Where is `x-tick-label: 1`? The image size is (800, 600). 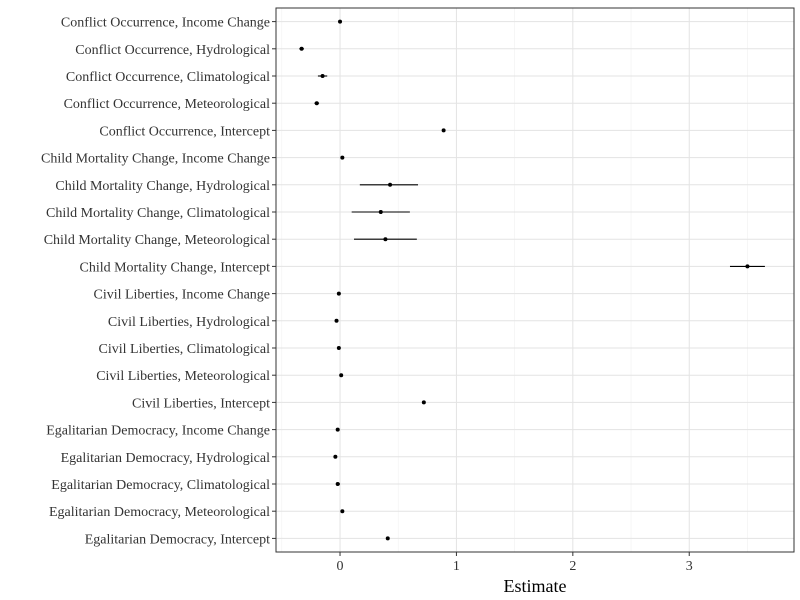 x-tick-label: 1 is located at coordinates (456, 566).